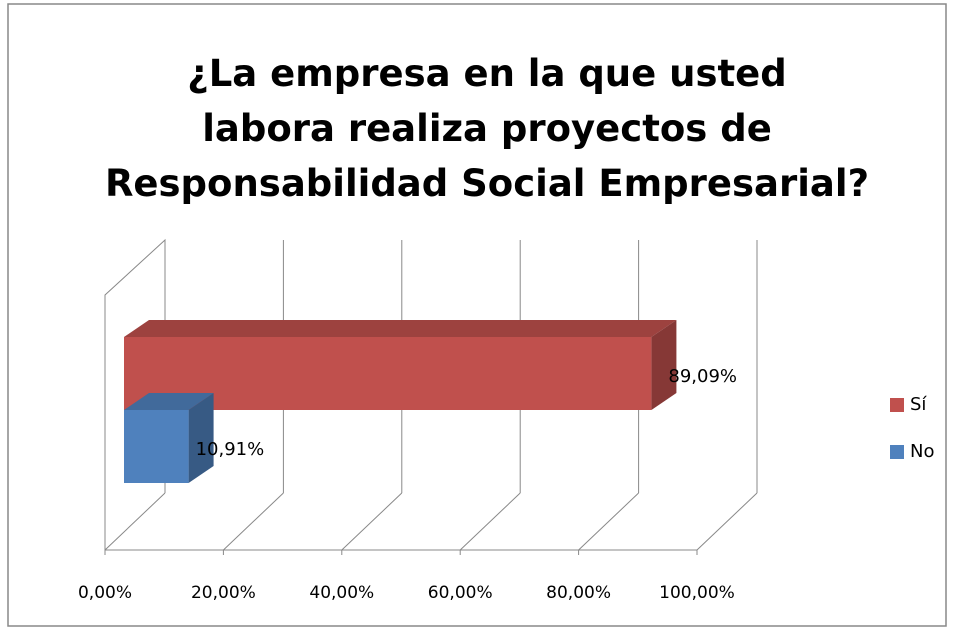  Describe the element at coordinates (922, 451) in the screenshot. I see `legend-label: No` at that location.